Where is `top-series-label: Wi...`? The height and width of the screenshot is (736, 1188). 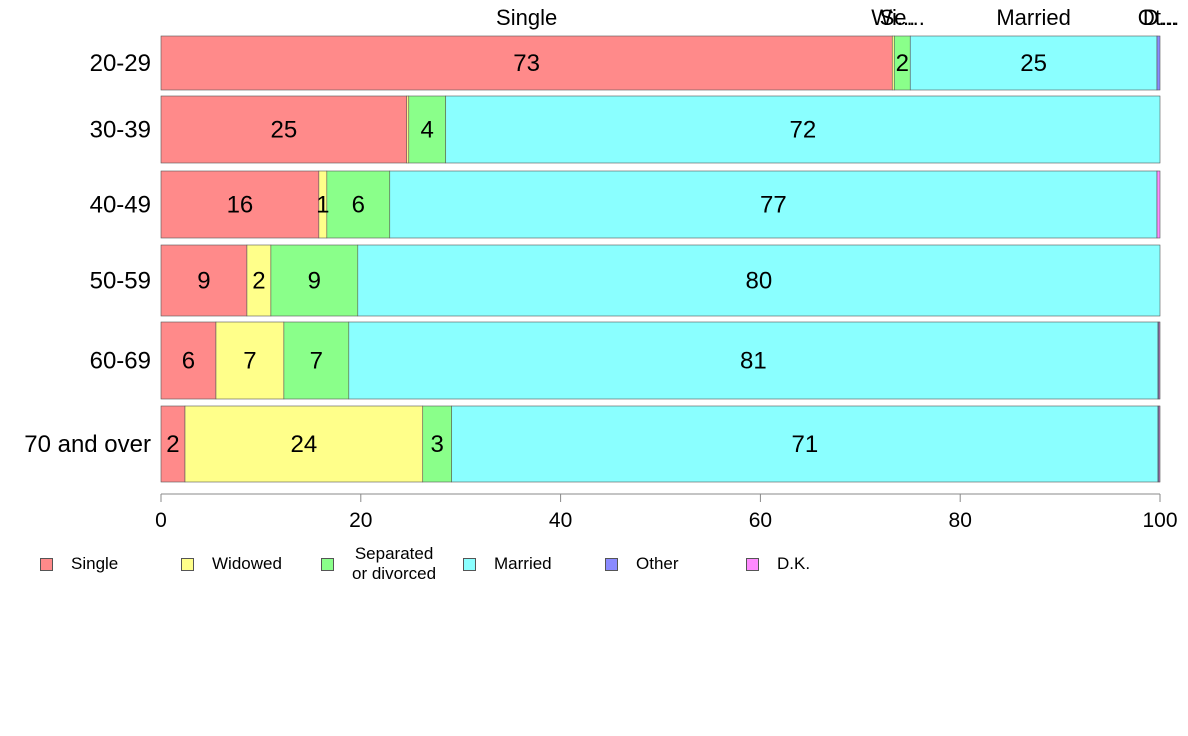
top-series-label: Wi... is located at coordinates (893, 17).